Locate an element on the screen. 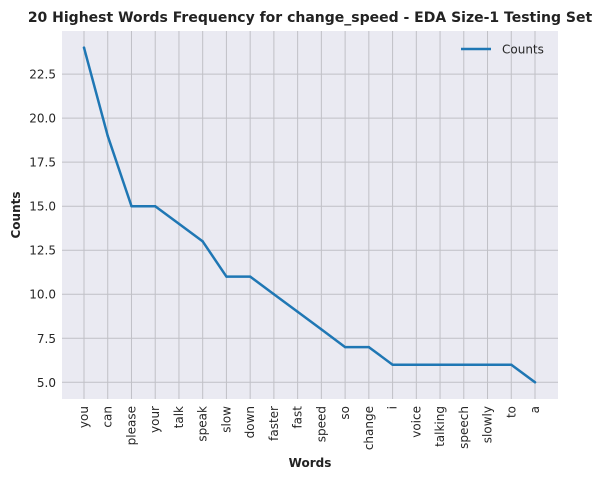 The image size is (605, 480). x-tick-label: faster is located at coordinates (274, 423).